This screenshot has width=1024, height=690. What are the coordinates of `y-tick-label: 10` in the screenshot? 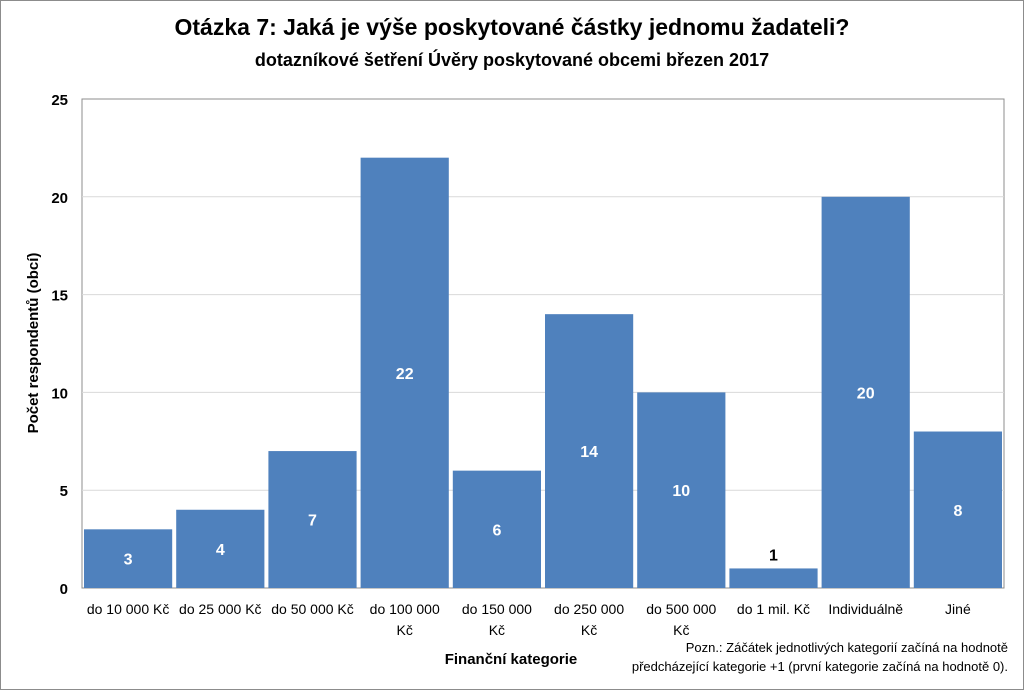 It's located at (59, 393).